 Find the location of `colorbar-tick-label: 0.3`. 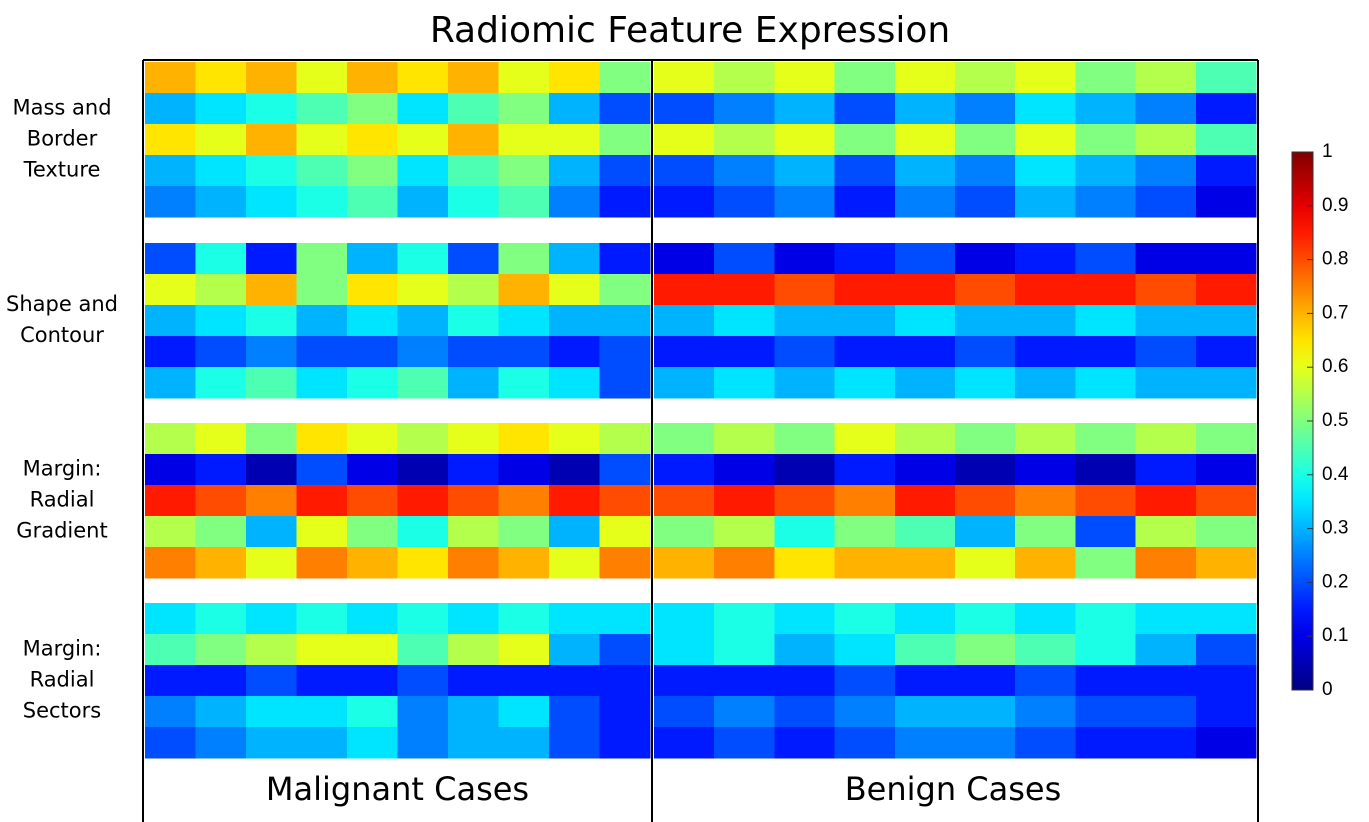

colorbar-tick-label: 0.3 is located at coordinates (1335, 528).